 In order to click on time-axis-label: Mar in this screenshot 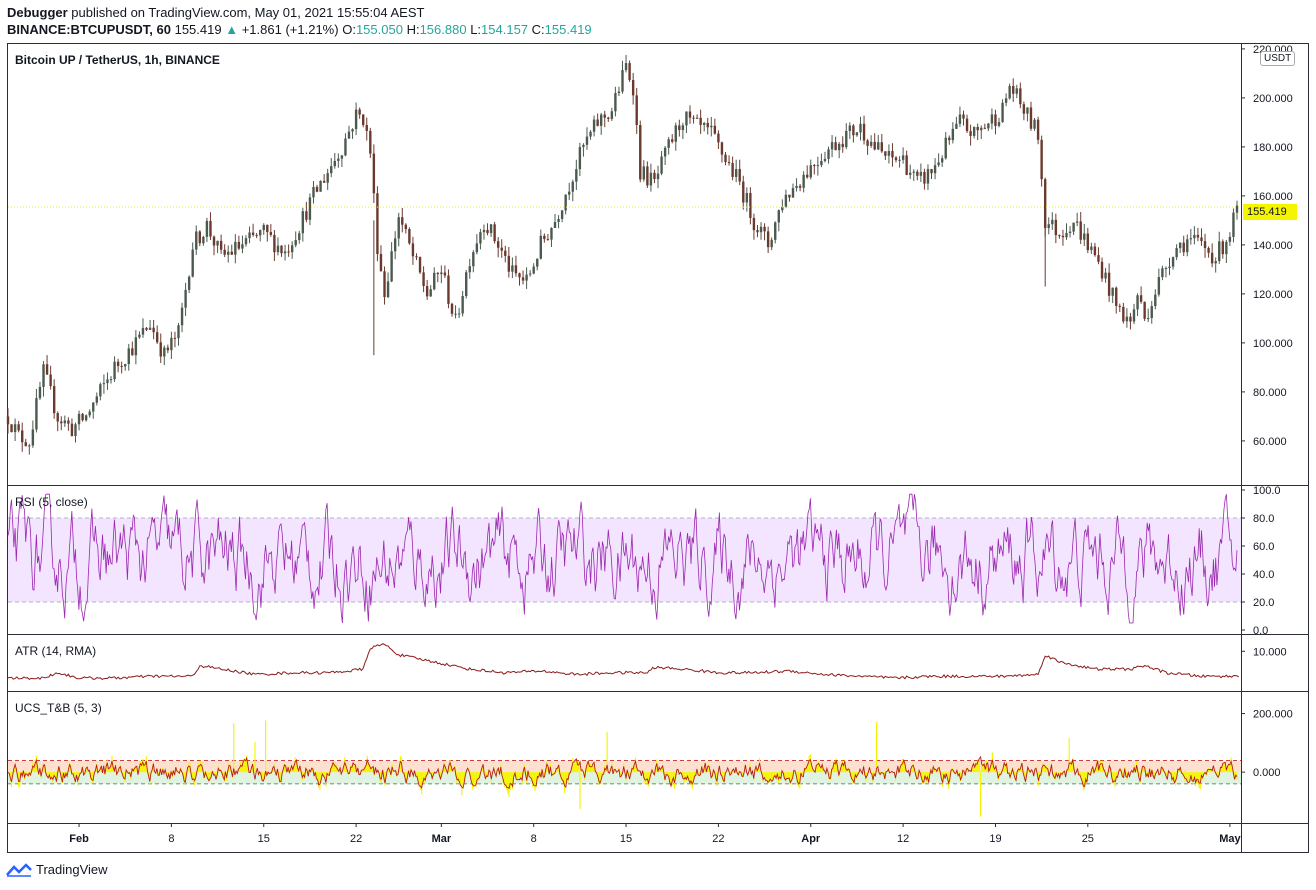, I will do `click(442, 839)`.